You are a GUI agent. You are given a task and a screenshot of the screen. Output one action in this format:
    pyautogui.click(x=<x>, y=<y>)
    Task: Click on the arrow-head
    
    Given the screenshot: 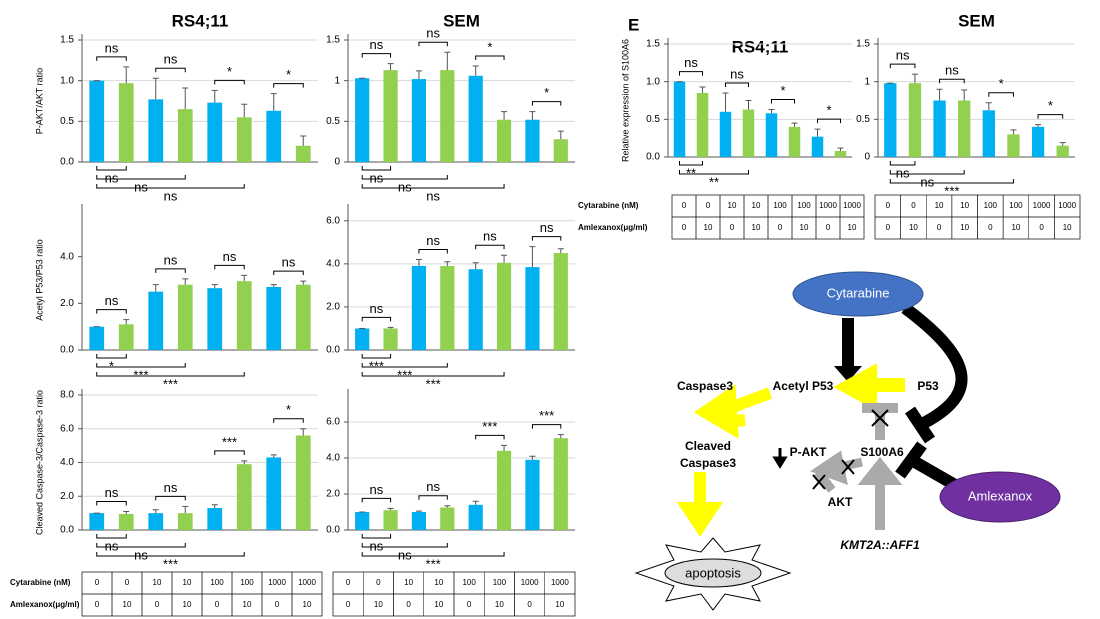 What is the action you would take?
    pyautogui.click(x=848, y=374)
    